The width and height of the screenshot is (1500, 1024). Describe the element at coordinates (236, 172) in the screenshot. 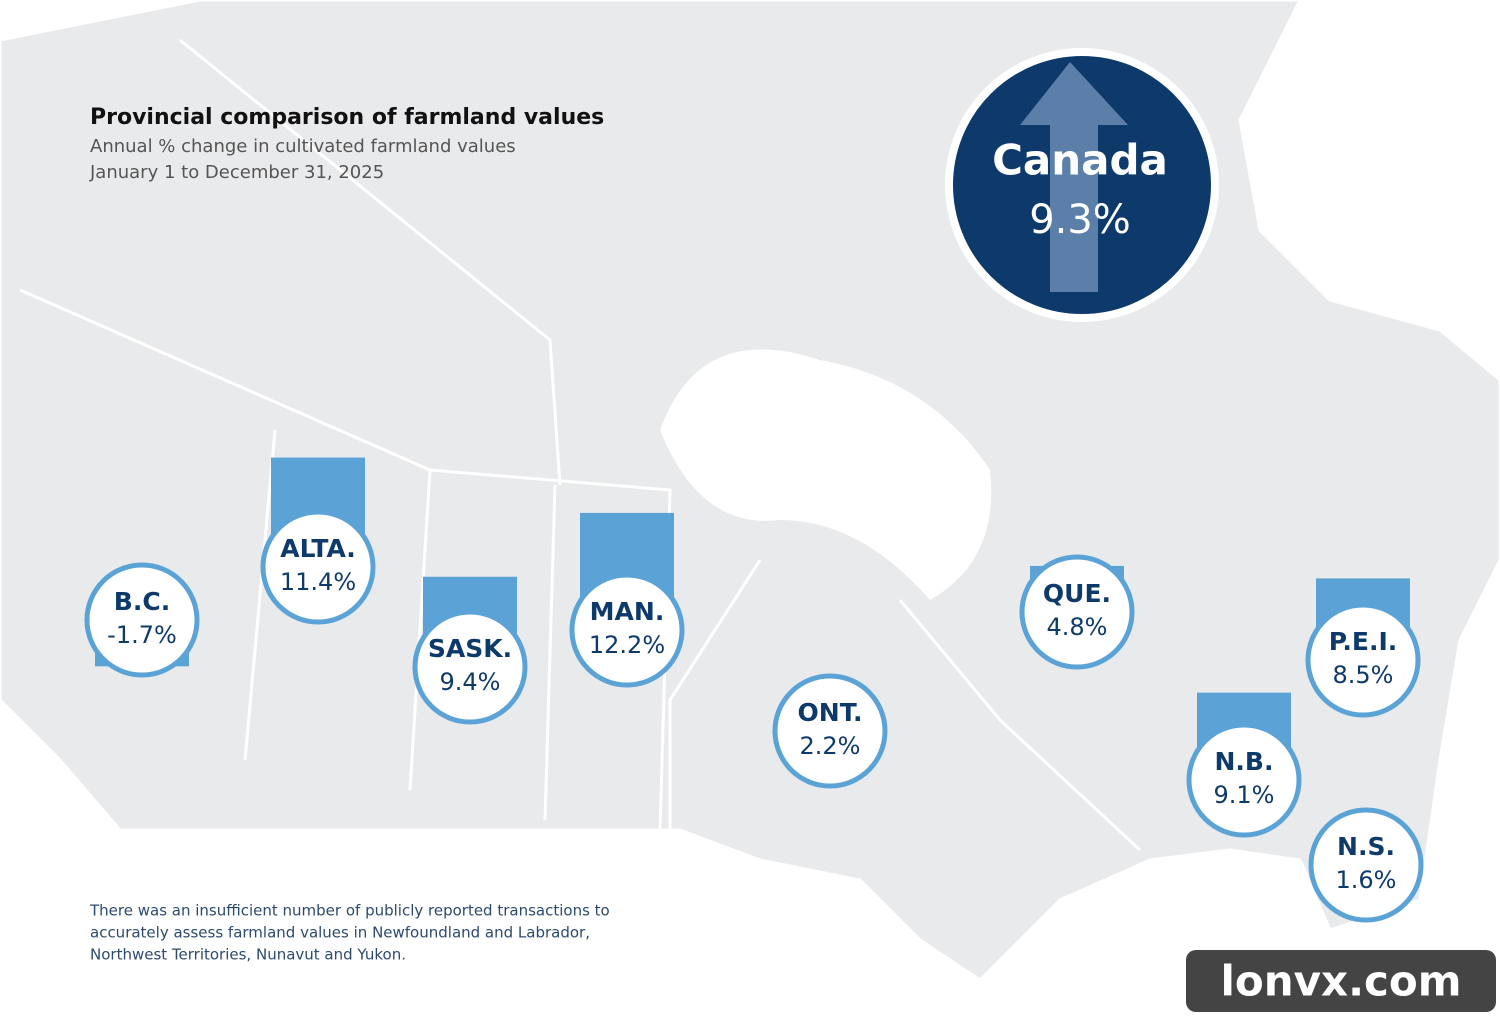

I see `period: January 1 to December 31, 2025` at that location.